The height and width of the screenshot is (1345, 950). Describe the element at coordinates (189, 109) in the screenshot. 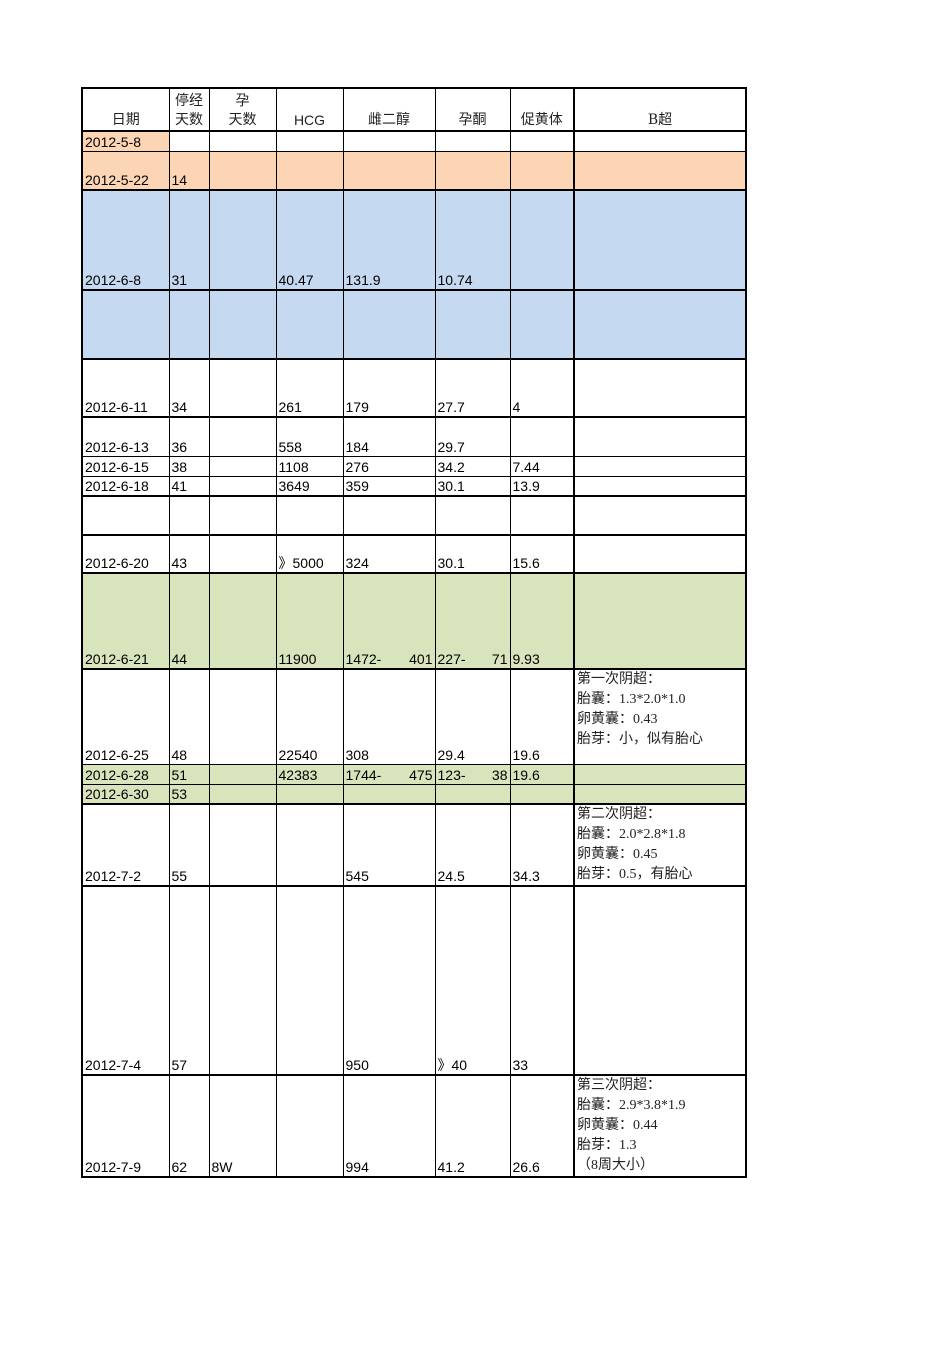

I see `header-days-since-lmp: 停经 天数` at that location.